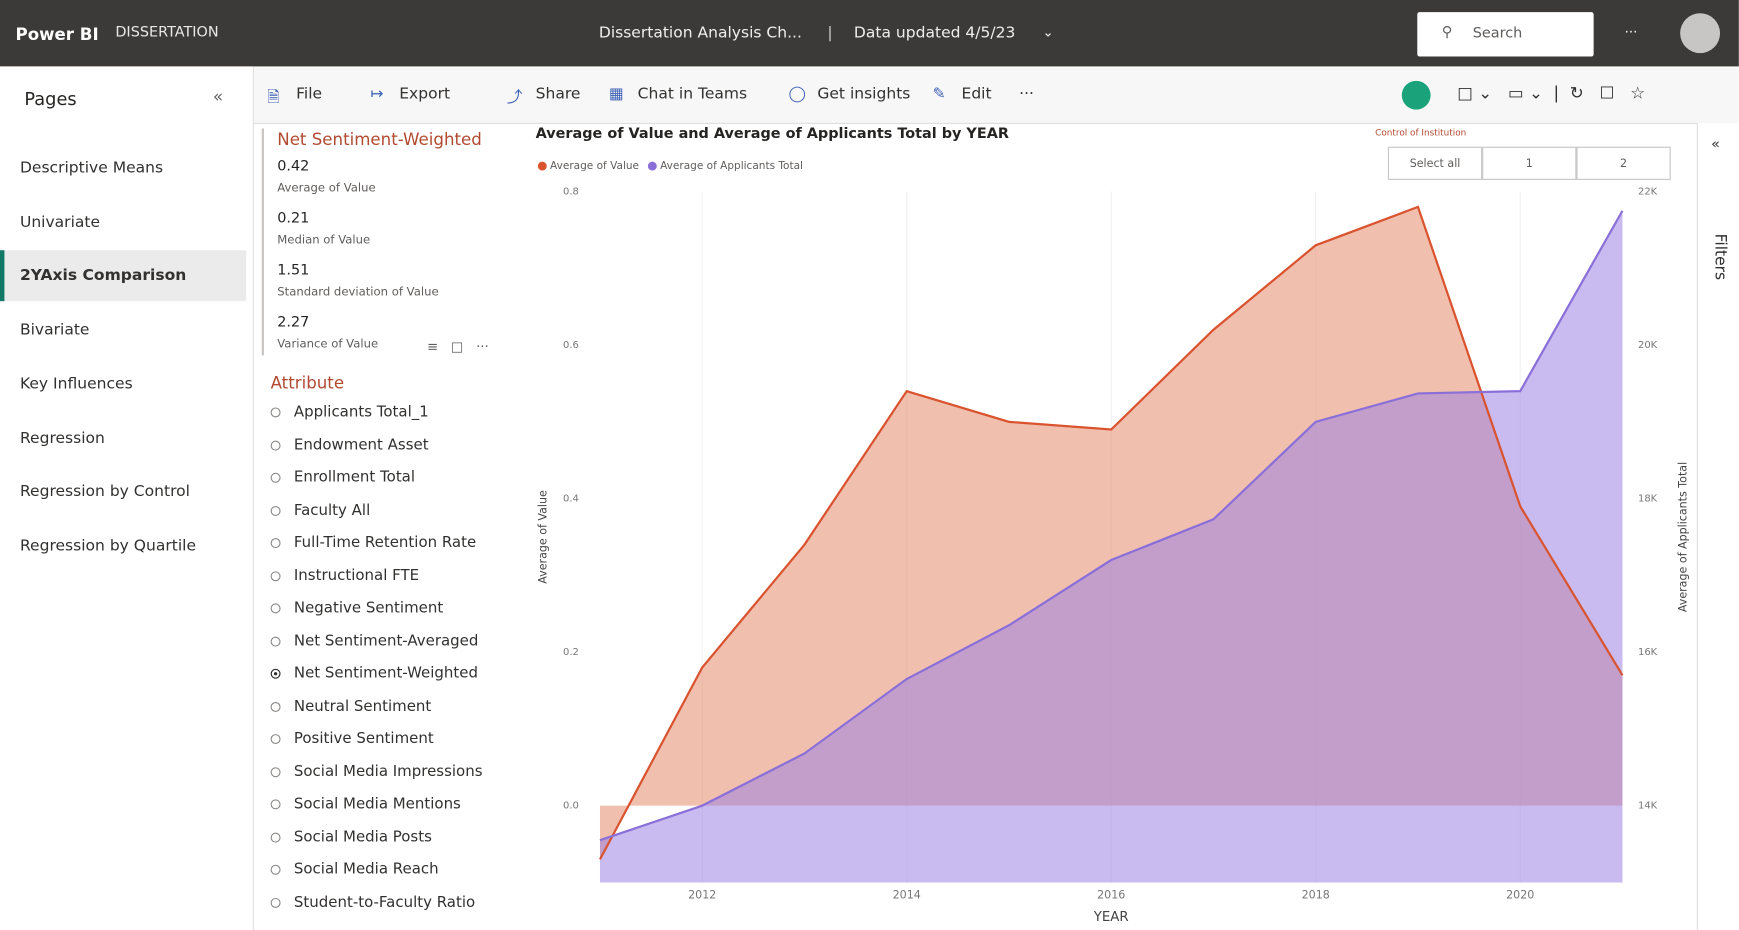  Describe the element at coordinates (123, 276) in the screenshot. I see `page-tab: 2YAxis Comparison` at that location.